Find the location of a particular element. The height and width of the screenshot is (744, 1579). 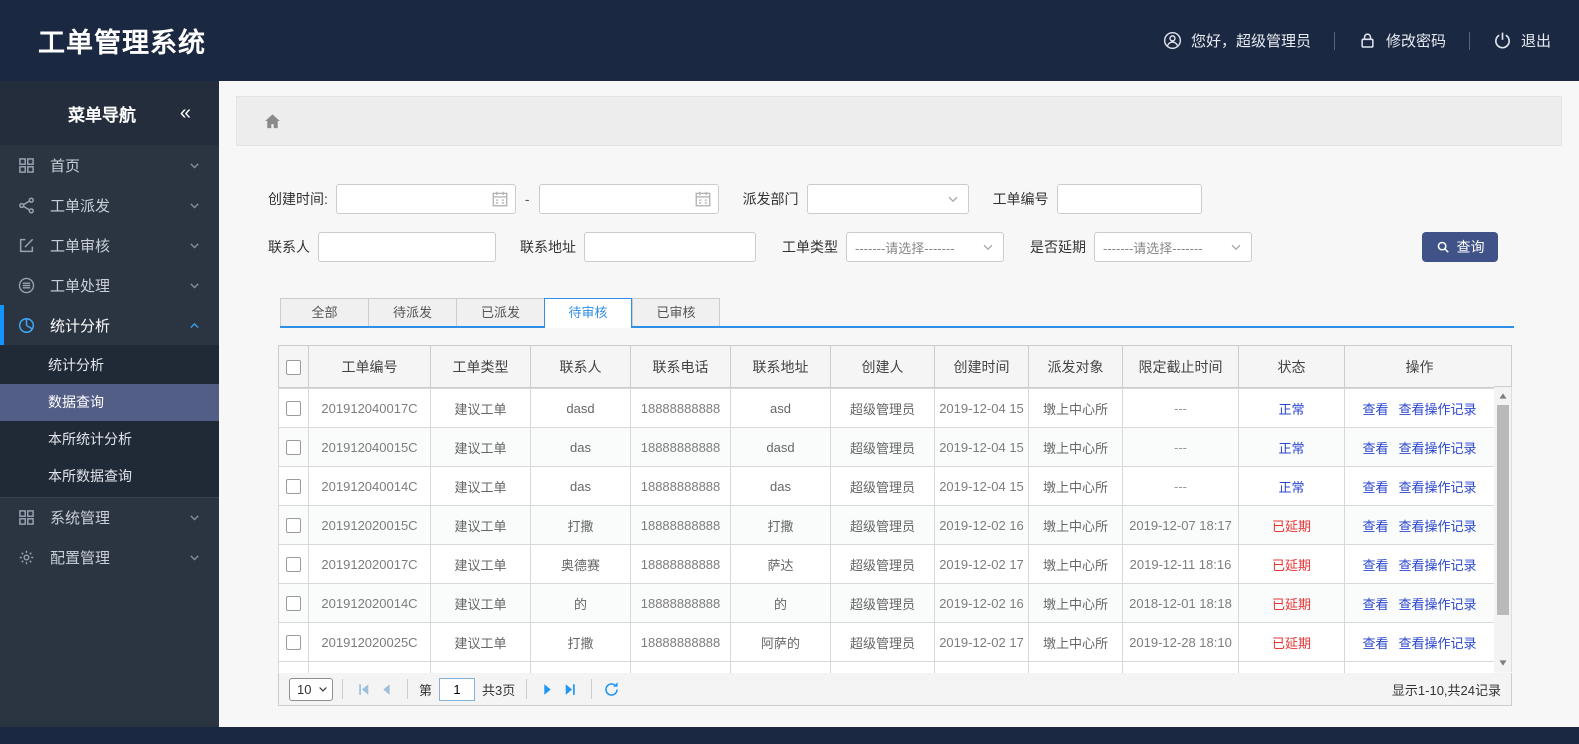

header-cell: 联系地址 is located at coordinates (780, 366).